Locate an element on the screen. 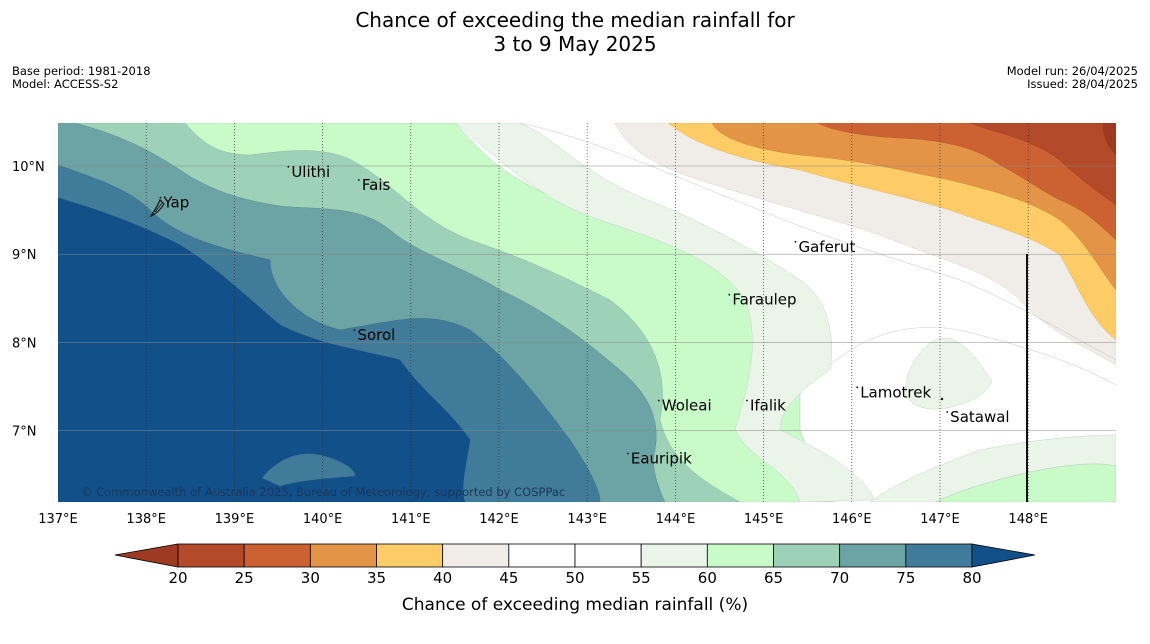 This screenshot has width=1150, height=644. colorbar-tick-labels: 20 25 30 35 40 45 50 55 60 65 70 75 80 is located at coordinates (574, 578).